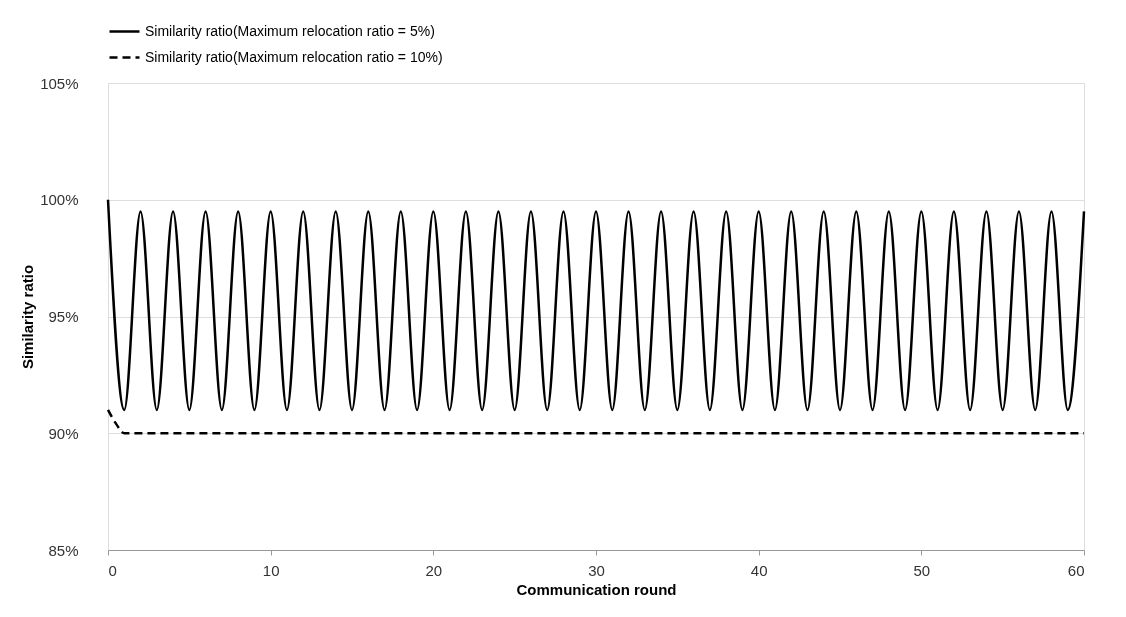 The image size is (1126, 617). Describe the element at coordinates (922, 570) in the screenshot. I see `x-tick-label: 50` at that location.